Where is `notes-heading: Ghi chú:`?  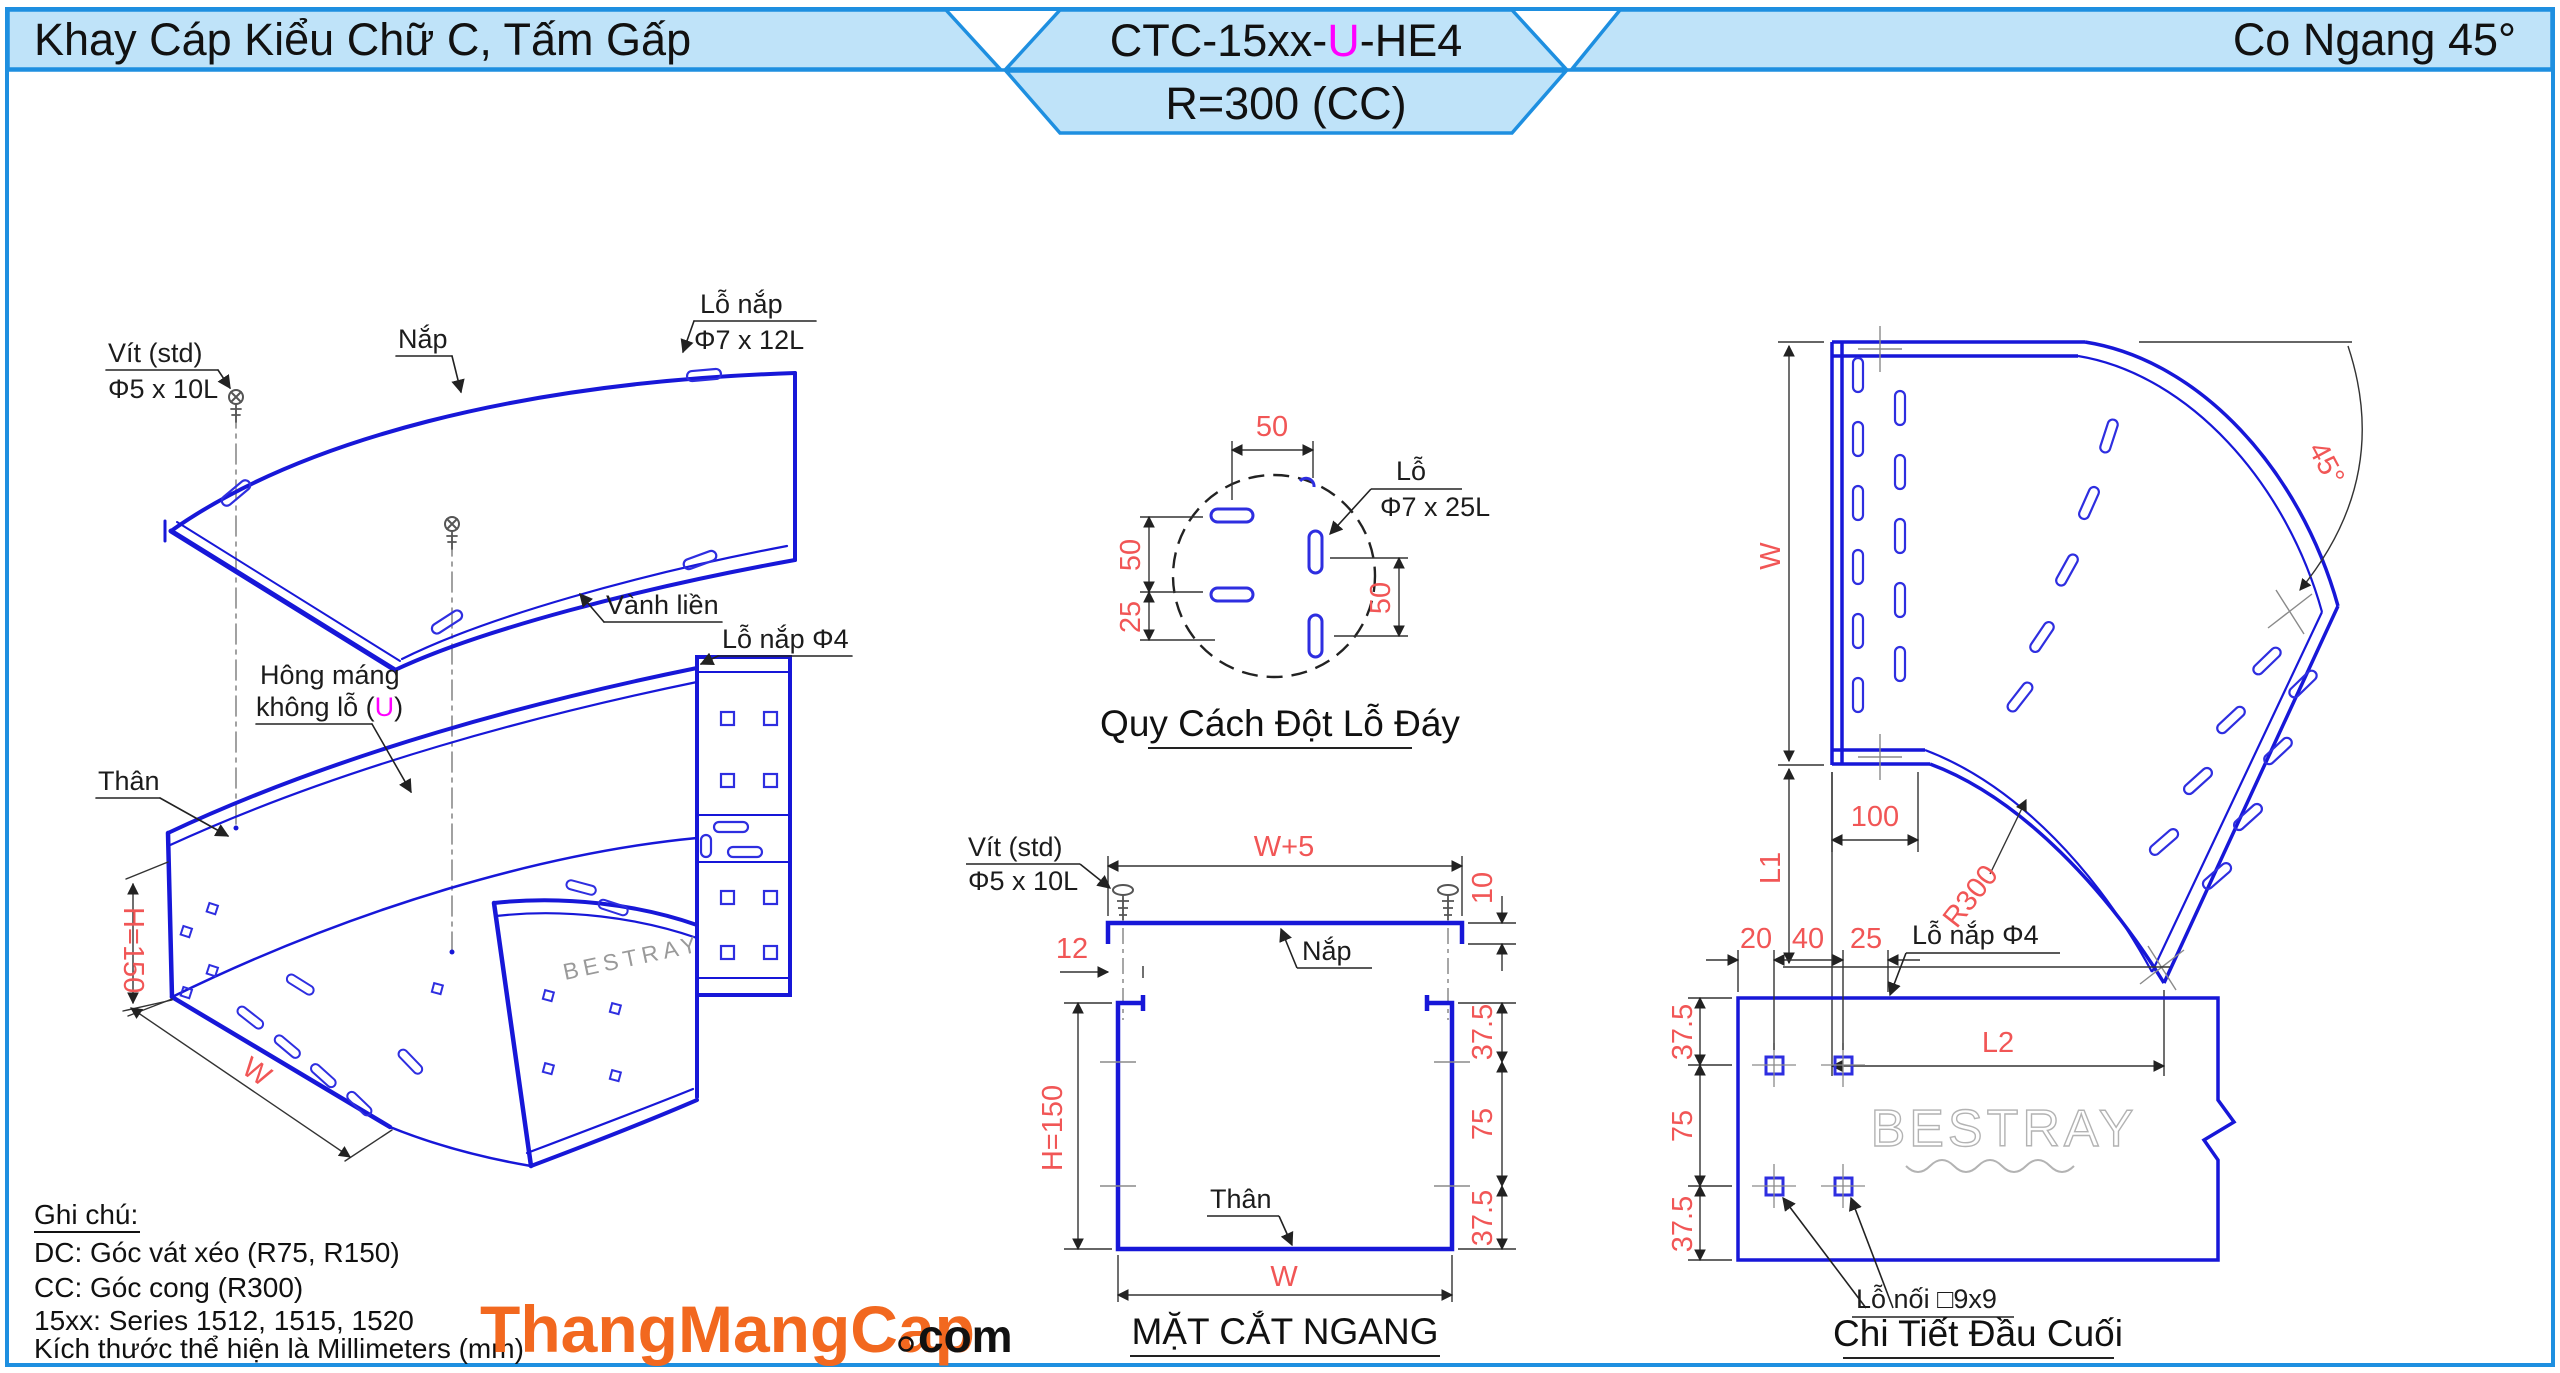 notes-heading: Ghi chú: is located at coordinates (86, 1214).